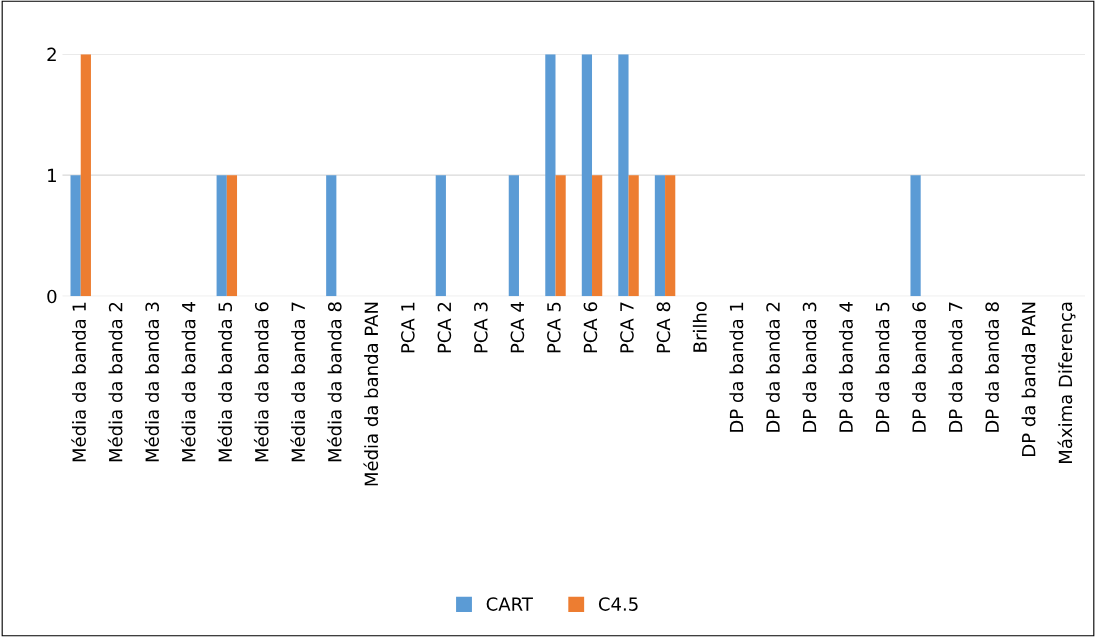 This screenshot has width=1096, height=637. I want to click on y-tick-label: 0, so click(52, 296).